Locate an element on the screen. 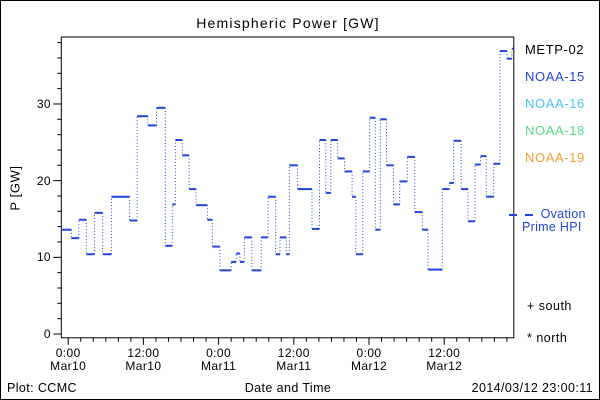 This screenshot has width=600, height=400. y-tick-label: 30 is located at coordinates (43, 103).